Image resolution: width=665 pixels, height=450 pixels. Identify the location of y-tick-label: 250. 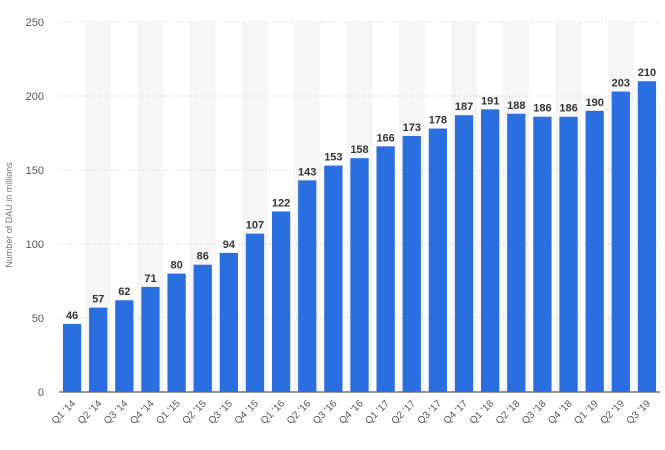
(35, 23).